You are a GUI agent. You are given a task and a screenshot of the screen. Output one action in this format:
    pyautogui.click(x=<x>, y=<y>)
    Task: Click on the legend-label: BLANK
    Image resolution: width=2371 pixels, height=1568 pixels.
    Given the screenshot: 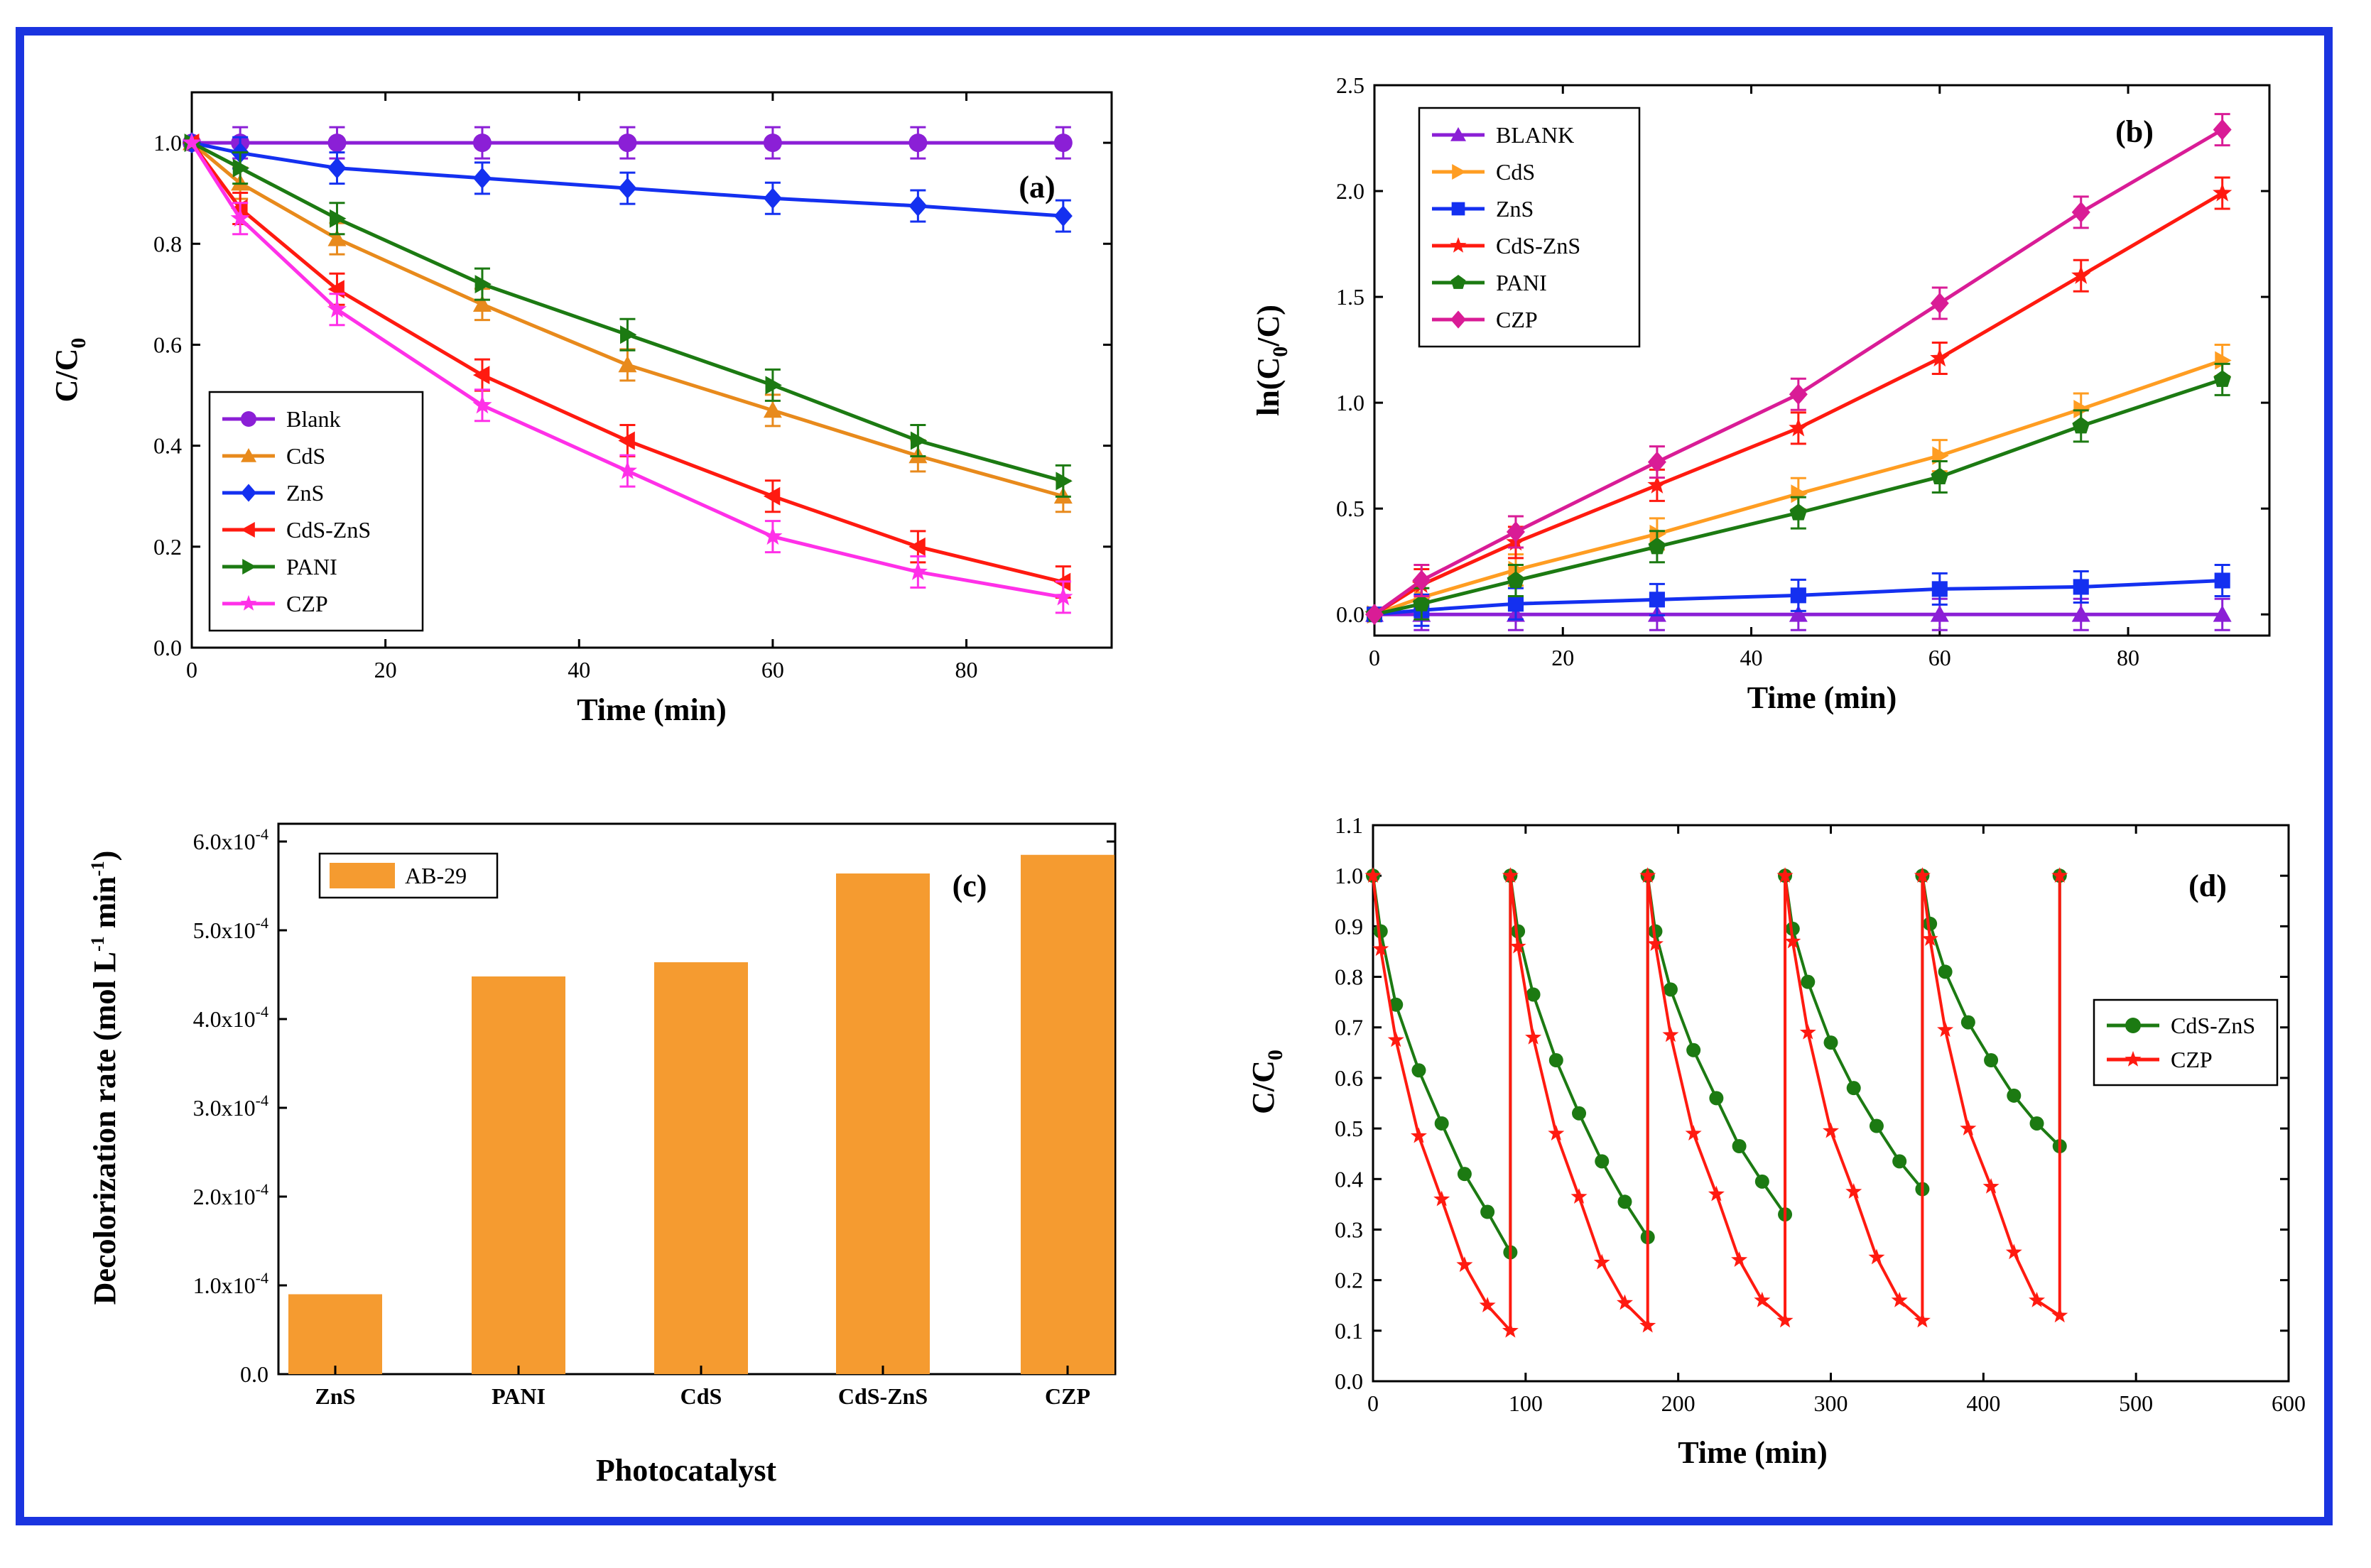 What is the action you would take?
    pyautogui.click(x=1535, y=135)
    